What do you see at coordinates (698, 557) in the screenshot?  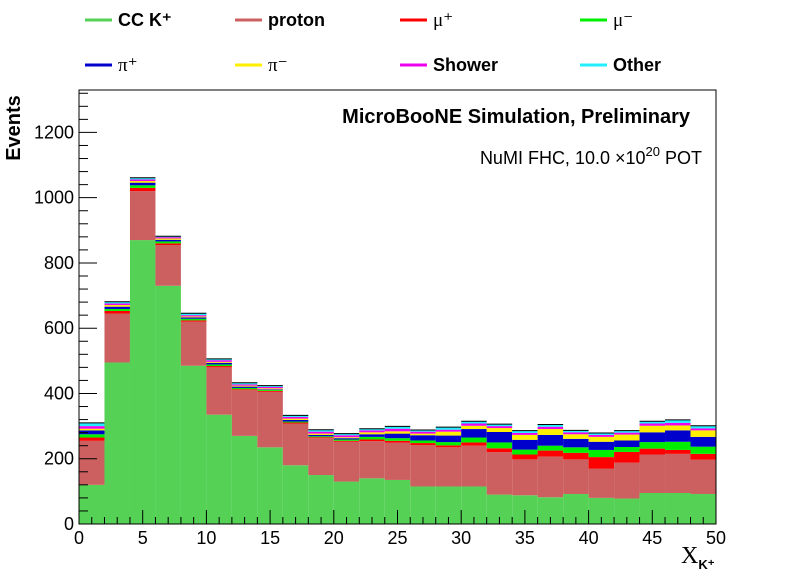 I see `x-axis-label: XK⁺` at bounding box center [698, 557].